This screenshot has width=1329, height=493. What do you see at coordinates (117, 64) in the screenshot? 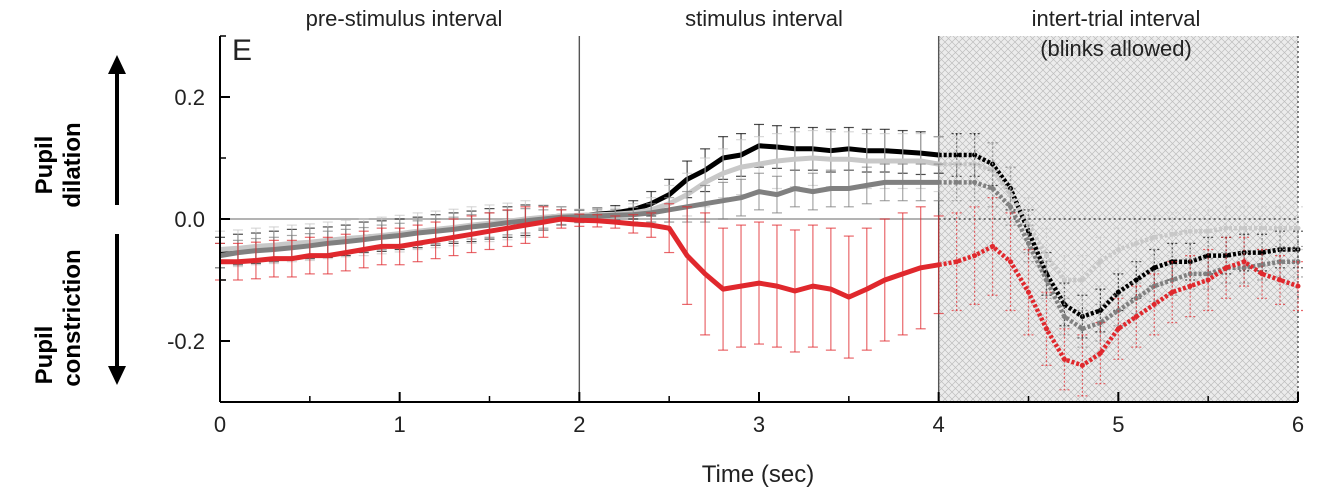
I see `dilation-arrowhead` at bounding box center [117, 64].